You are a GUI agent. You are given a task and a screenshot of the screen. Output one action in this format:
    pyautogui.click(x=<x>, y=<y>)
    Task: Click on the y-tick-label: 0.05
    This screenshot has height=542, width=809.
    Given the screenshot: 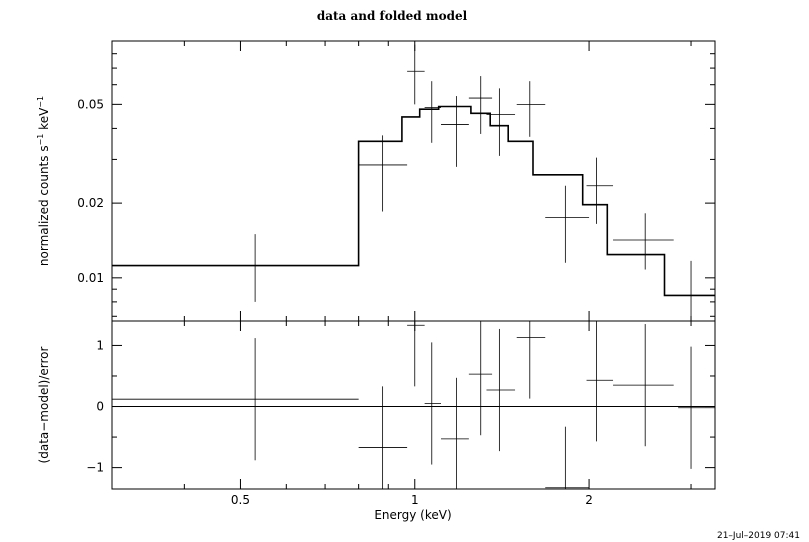 What is the action you would take?
    pyautogui.click(x=90, y=104)
    